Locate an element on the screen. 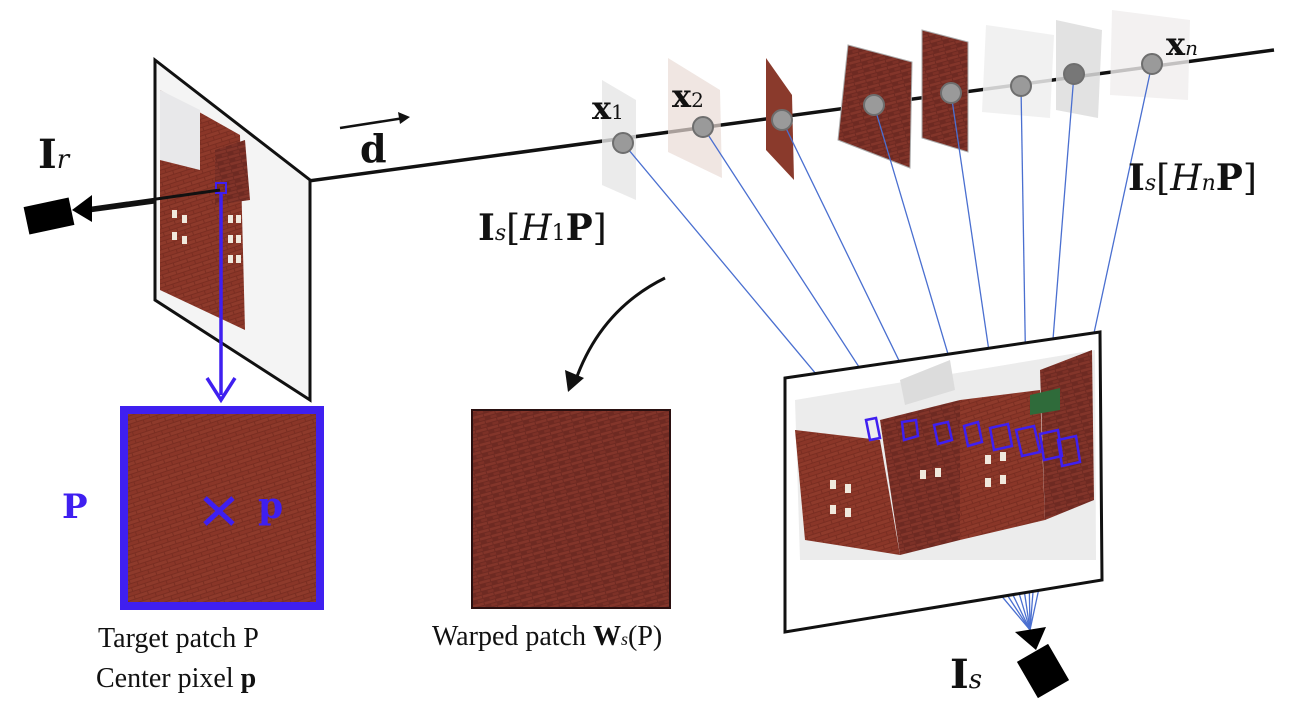 Image resolution: width=1304 pixels, height=708 pixels. x2-label: x2 is located at coordinates (688, 96).